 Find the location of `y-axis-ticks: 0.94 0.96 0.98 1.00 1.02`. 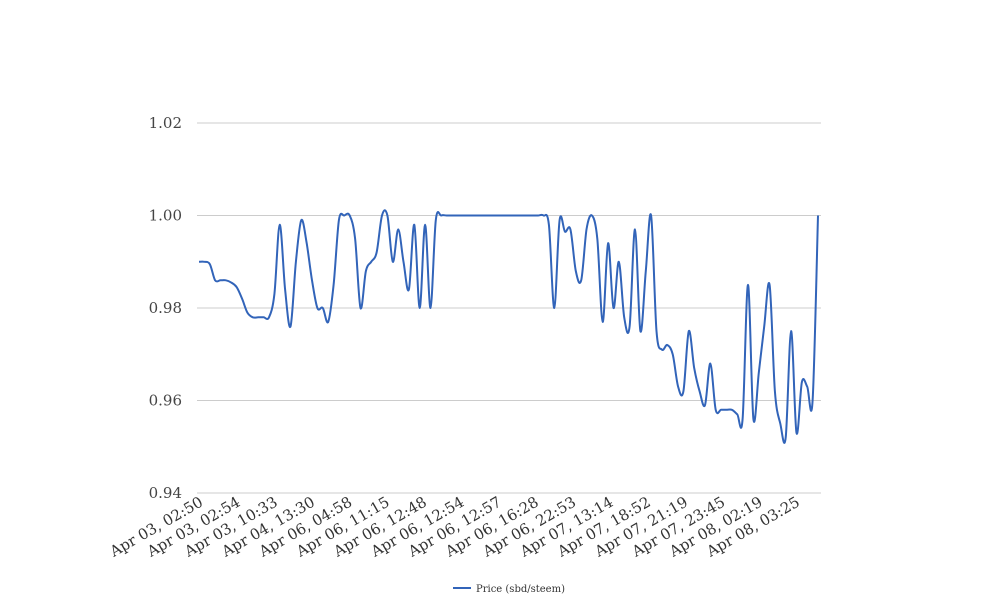

y-axis-ticks: 0.94 0.96 0.98 1.00 1.02 is located at coordinates (165, 308).